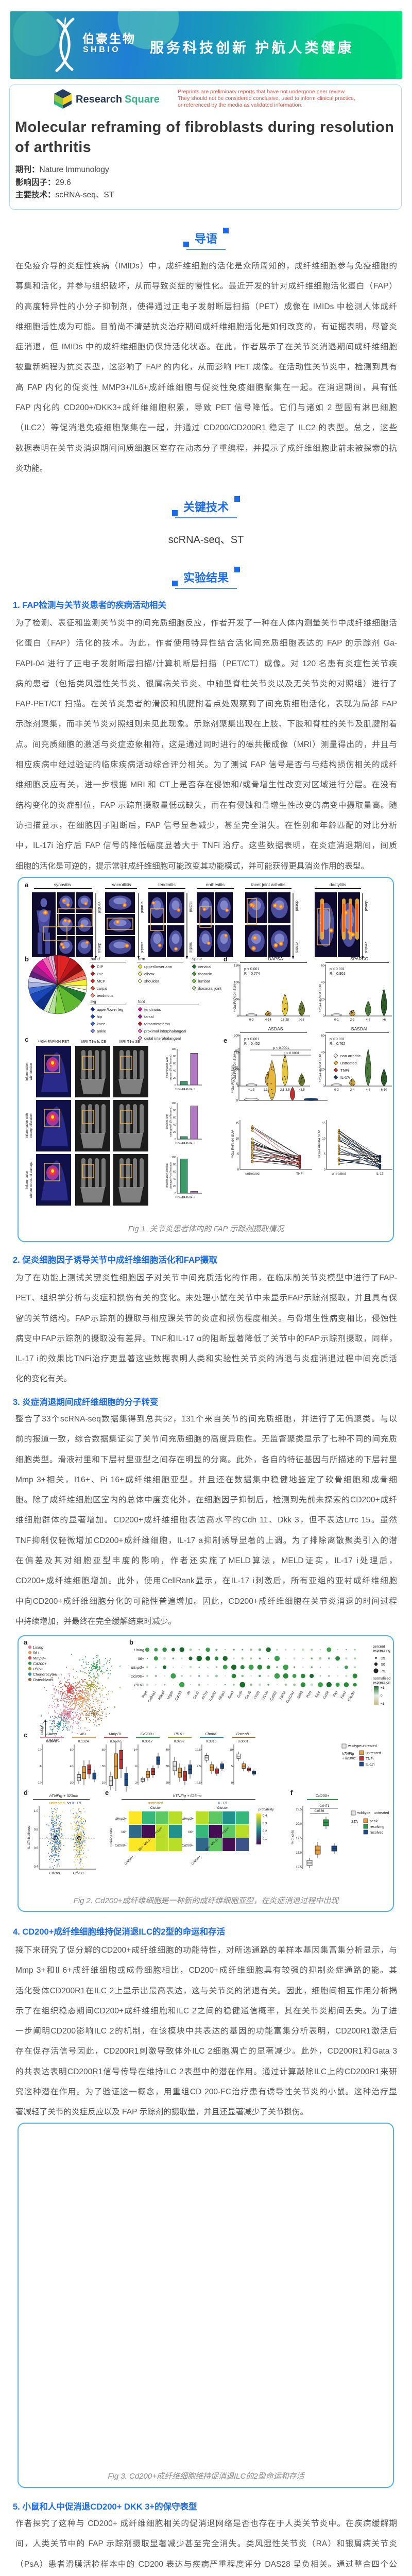 This screenshot has width=412, height=2576. I want to click on svg-text: 0-3, so click(252, 1020).